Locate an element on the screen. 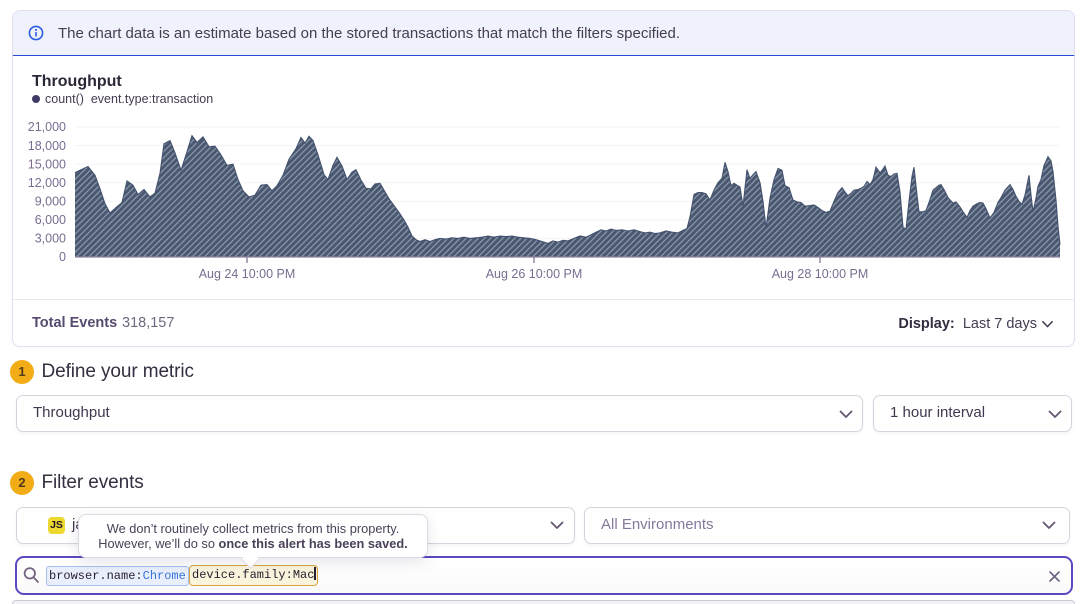 The image size is (1086, 604). svg-text: 12,000 is located at coordinates (47, 183).